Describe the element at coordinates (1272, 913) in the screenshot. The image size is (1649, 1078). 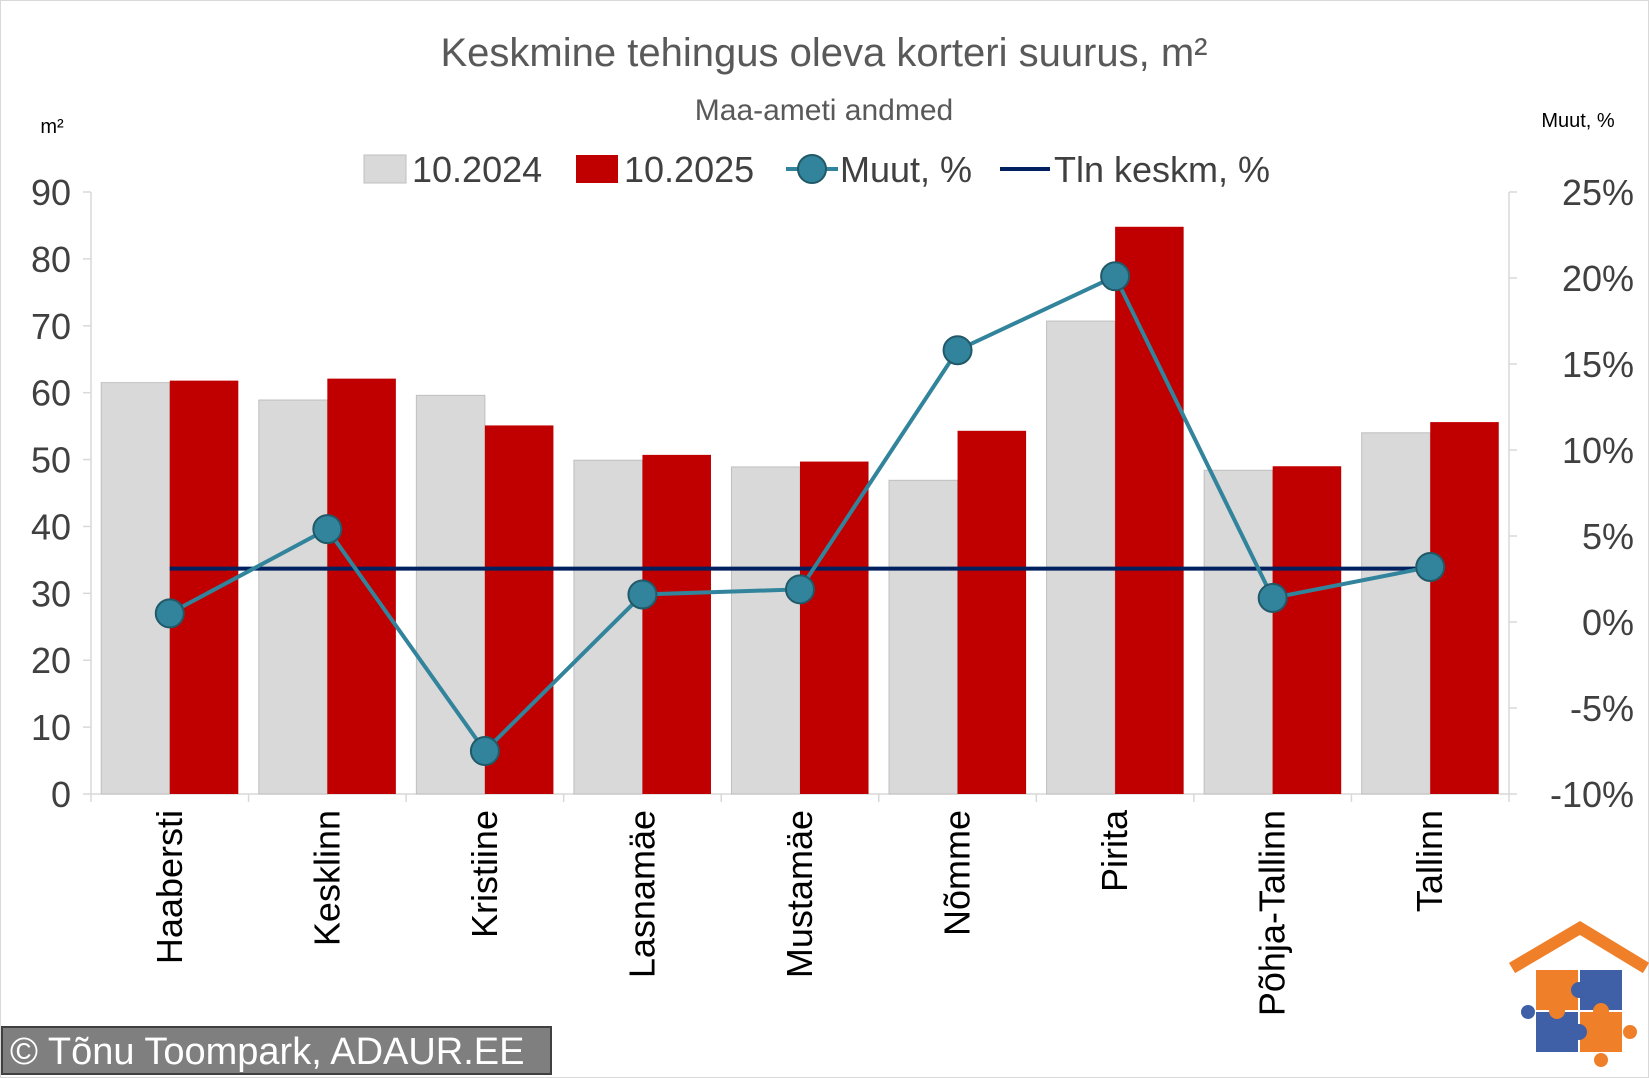
I see `category-label: Põhja-Tallinn` at that location.